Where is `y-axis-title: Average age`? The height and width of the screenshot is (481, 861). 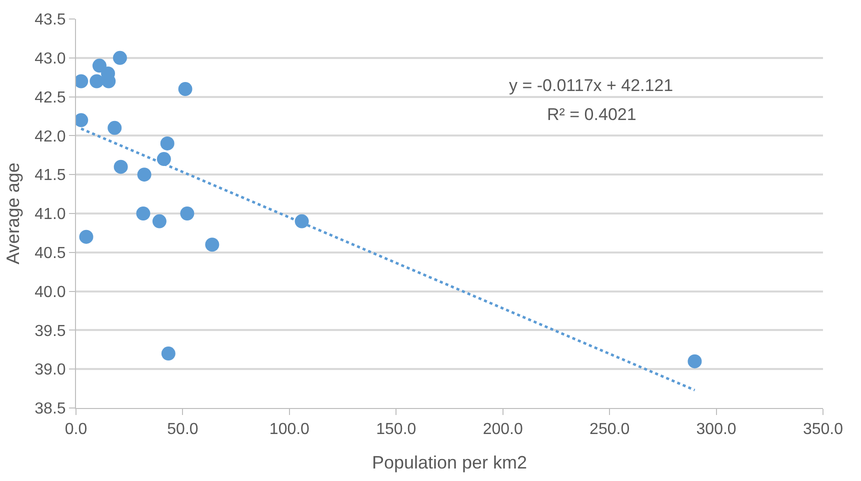
y-axis-title: Average age is located at coordinates (12, 213).